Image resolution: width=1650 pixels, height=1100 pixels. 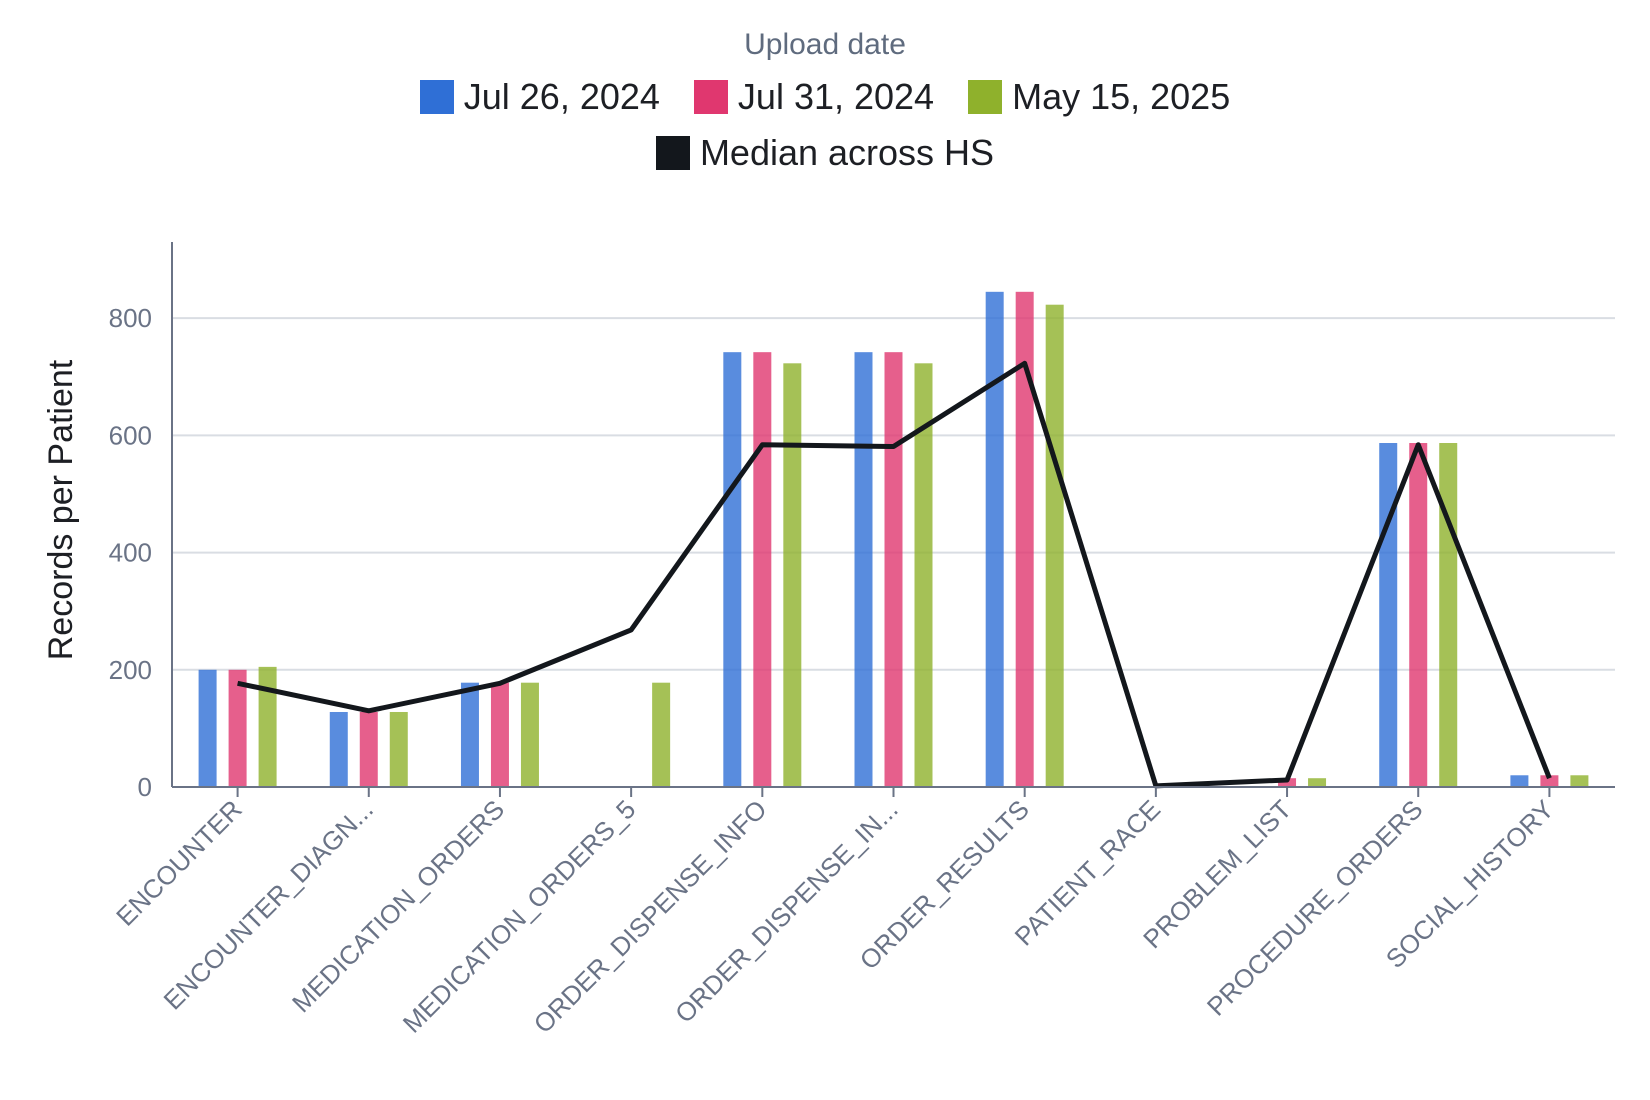 I want to click on legend-label: Median across HS, so click(x=847, y=152).